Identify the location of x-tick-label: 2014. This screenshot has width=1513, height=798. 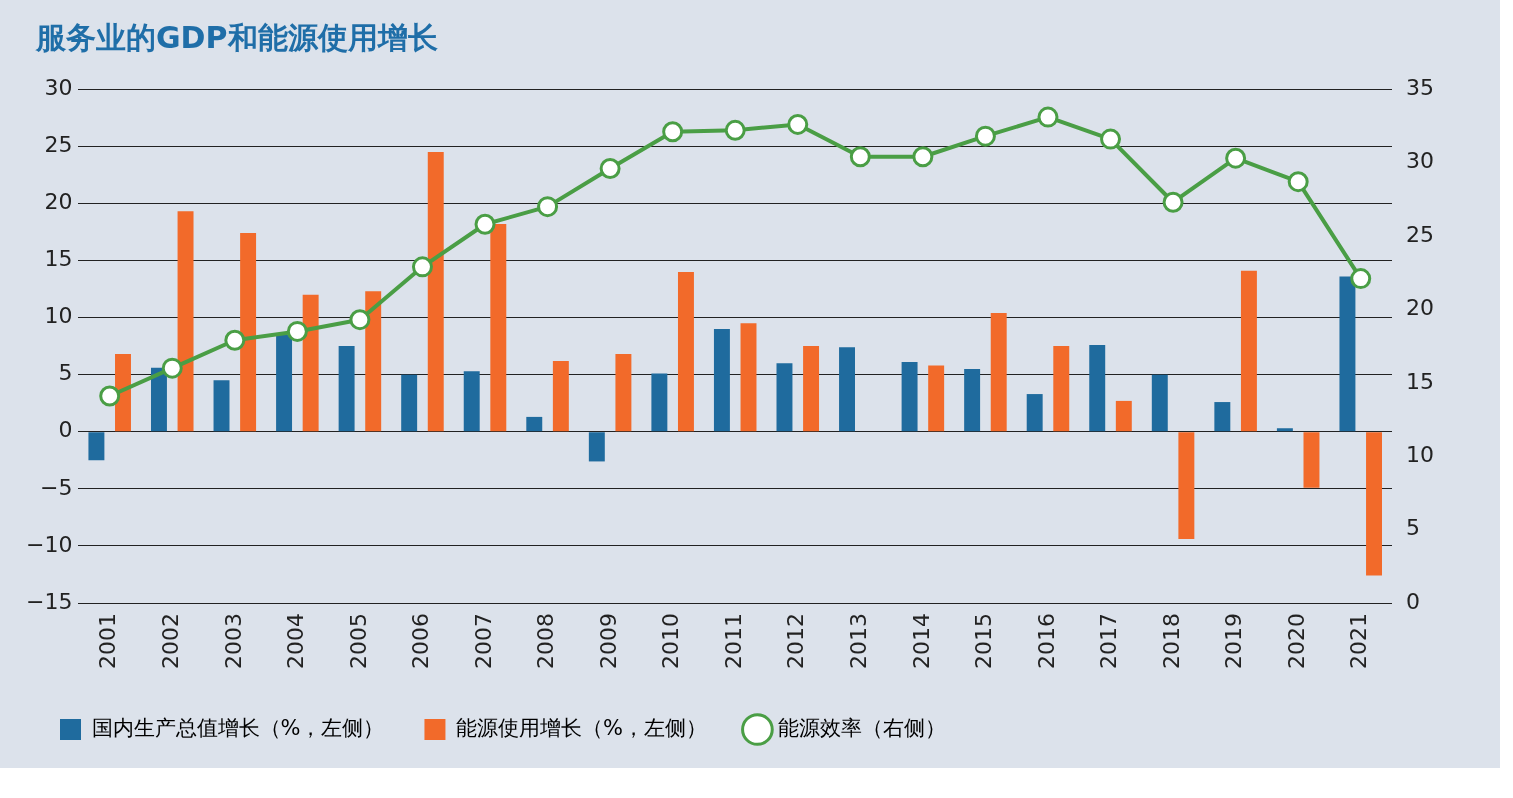
(921, 641).